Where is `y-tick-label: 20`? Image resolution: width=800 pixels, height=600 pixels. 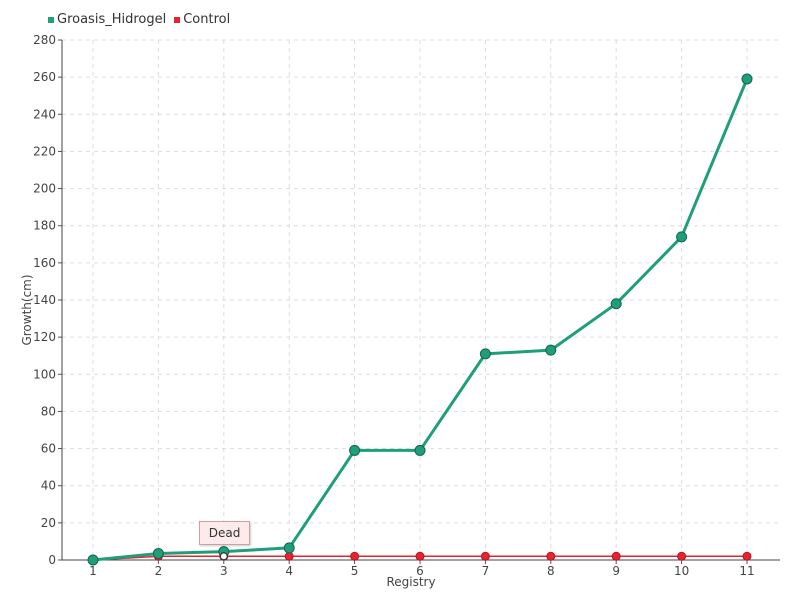 y-tick-label: 20 is located at coordinates (48, 523).